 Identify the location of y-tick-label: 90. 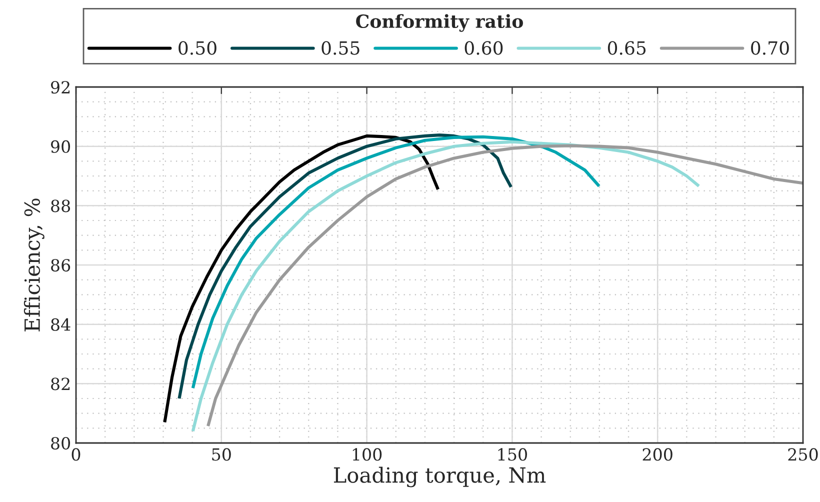
(60, 146).